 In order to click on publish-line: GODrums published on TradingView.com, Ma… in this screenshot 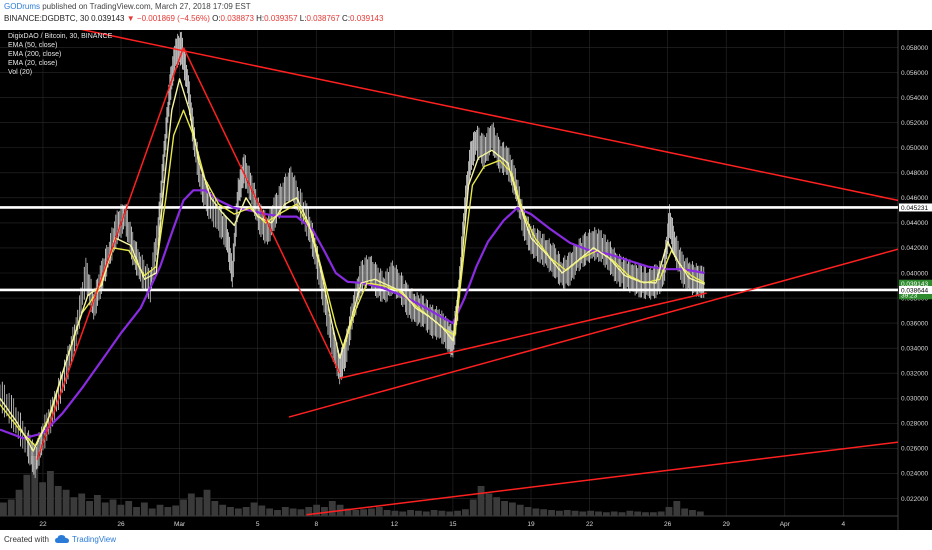, I will do `click(127, 6)`.